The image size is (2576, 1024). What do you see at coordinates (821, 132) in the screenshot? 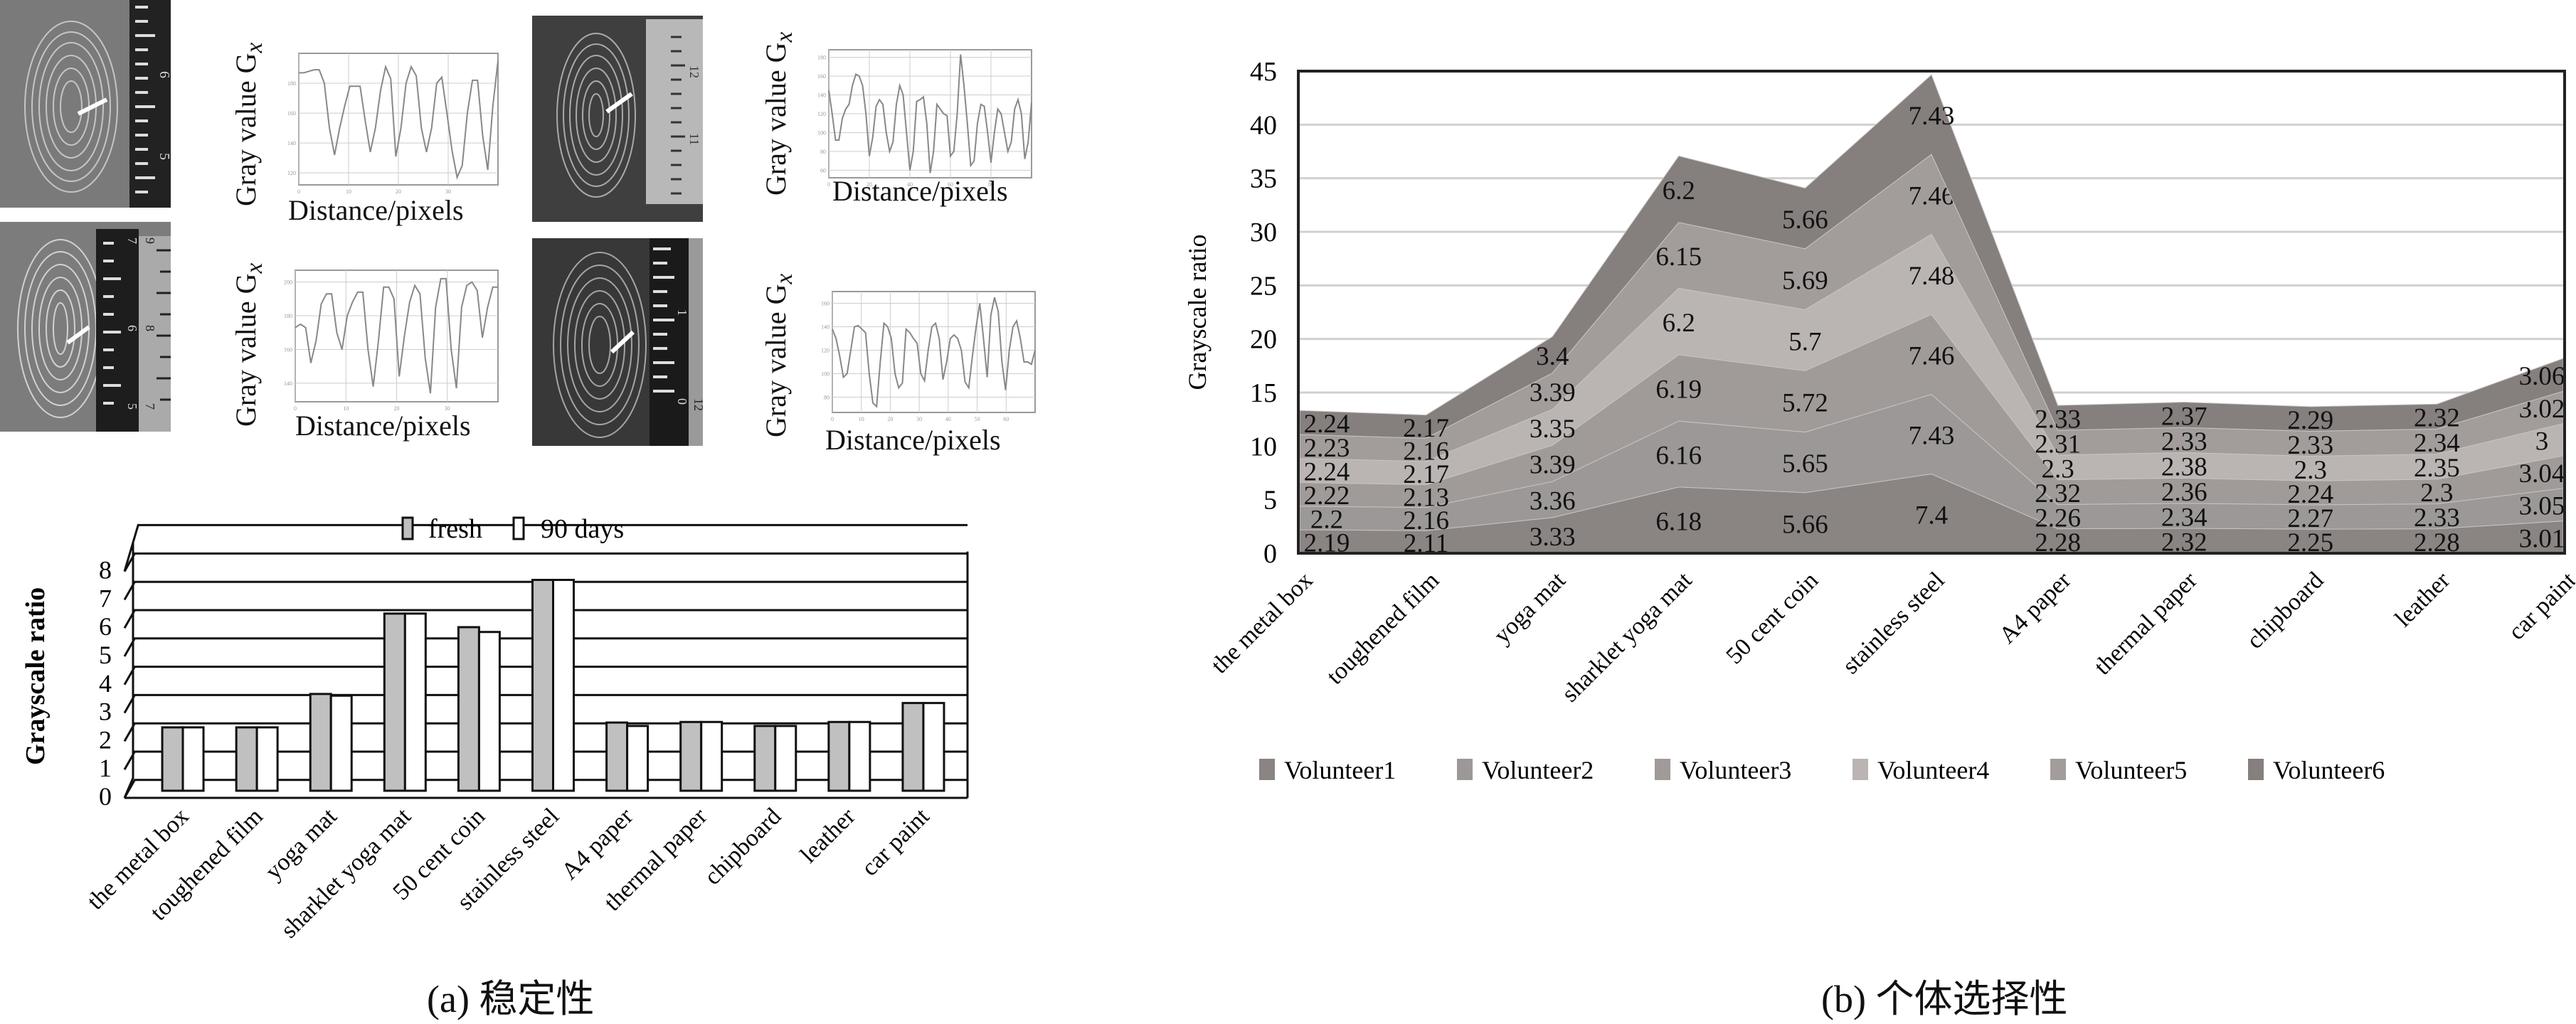
I see `y-tick-label: 100` at bounding box center [821, 132].